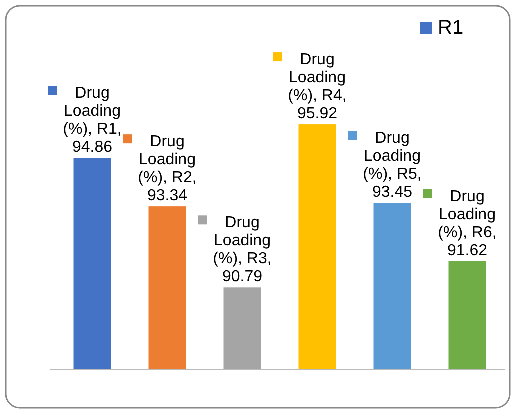 The image size is (516, 414). Describe the element at coordinates (242, 250) in the screenshot. I see `data-label: Drug Loading (%), R3, 90.79` at that location.